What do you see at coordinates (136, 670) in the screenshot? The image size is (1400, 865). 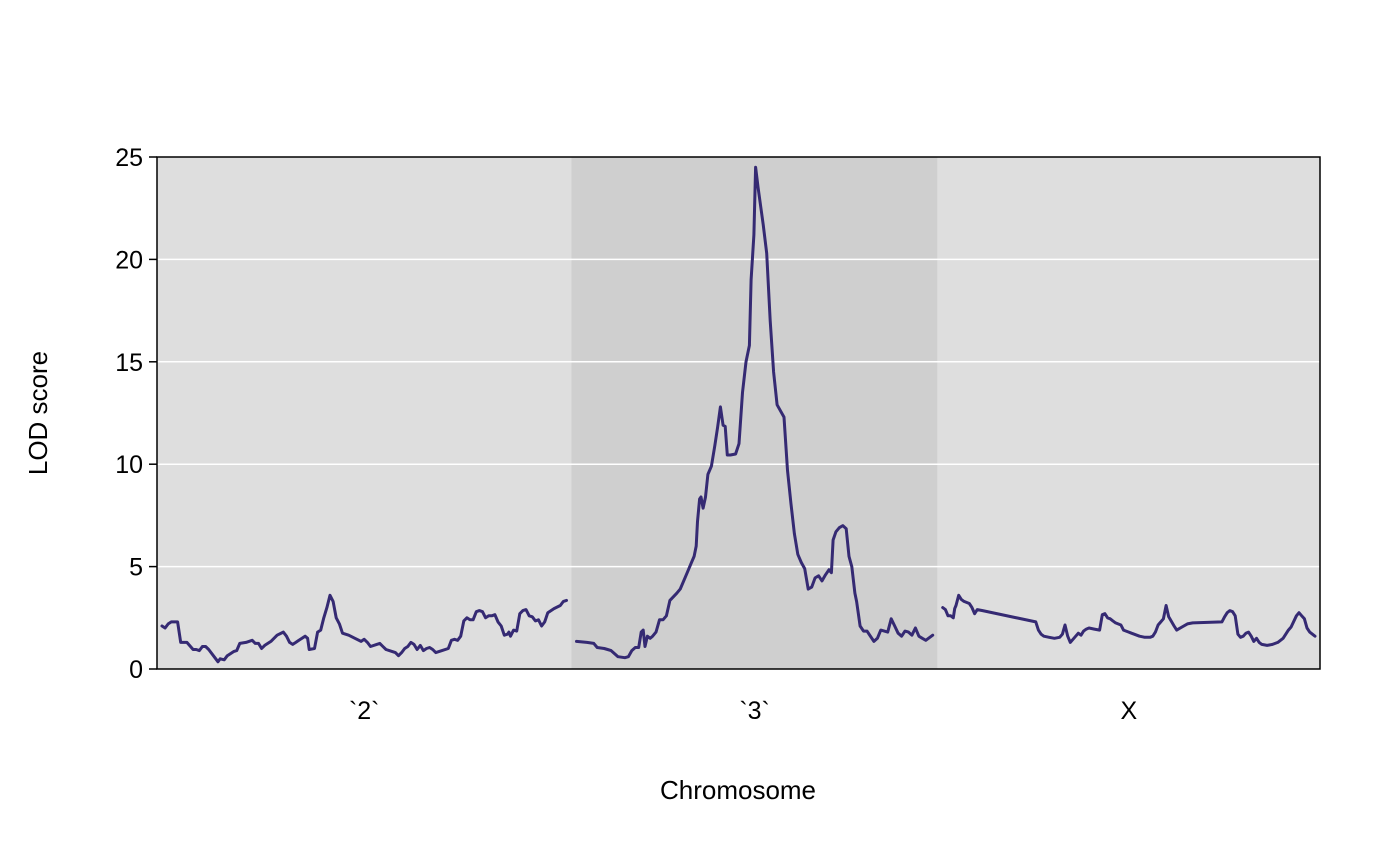 I see `y-tick-label-0: 0` at bounding box center [136, 670].